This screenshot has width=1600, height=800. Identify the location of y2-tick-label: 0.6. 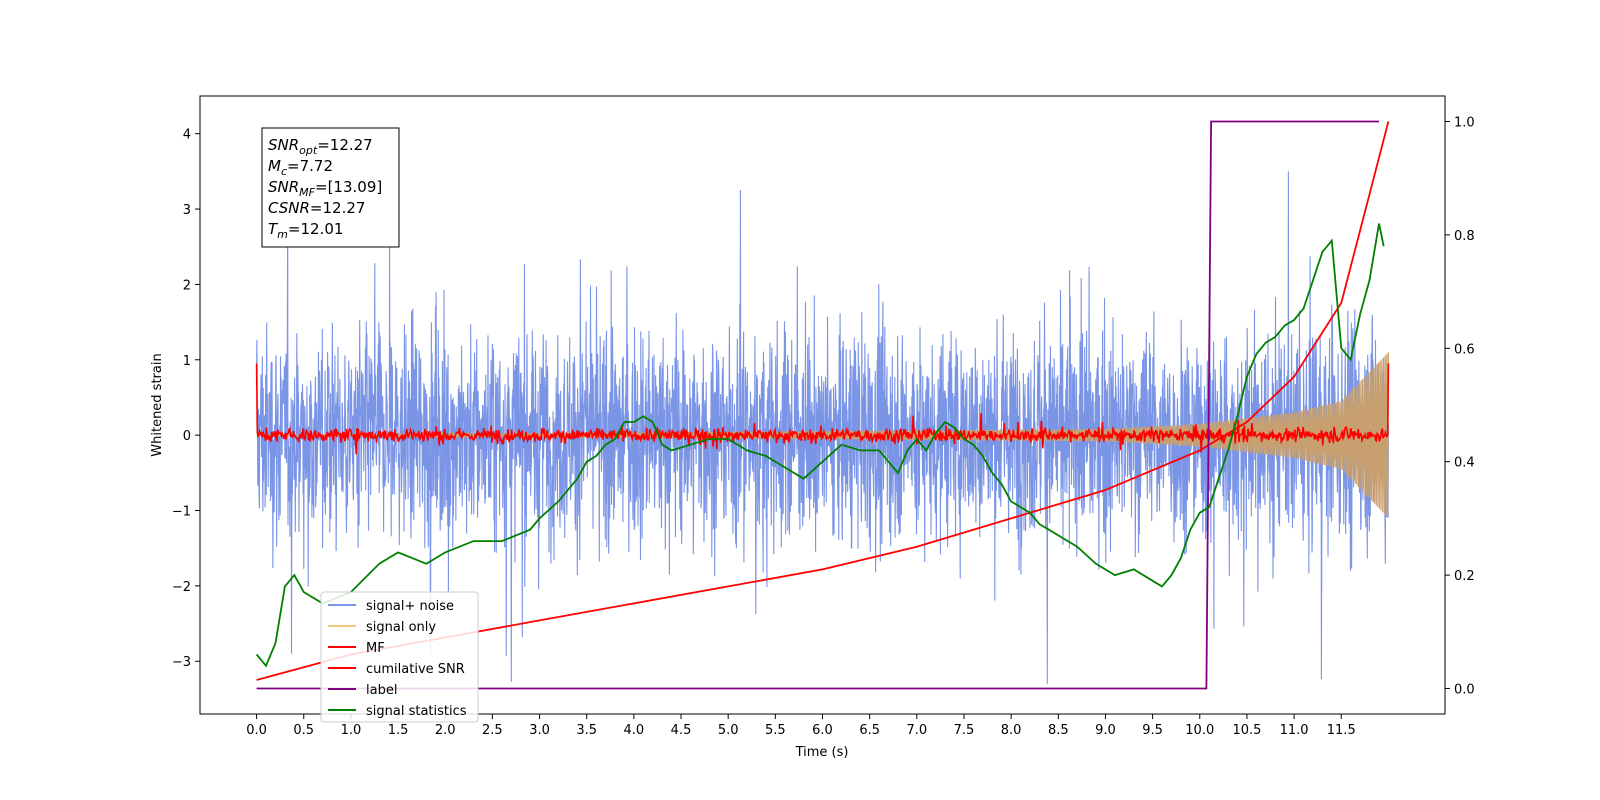
(1464, 349).